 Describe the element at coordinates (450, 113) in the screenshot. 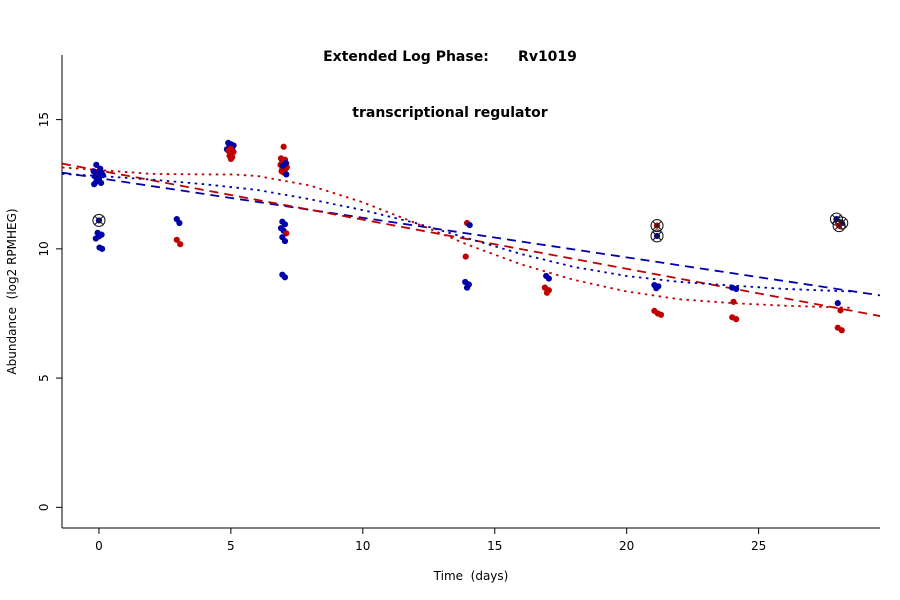

I see `chart-subtitle: transcriptional regulator` at that location.